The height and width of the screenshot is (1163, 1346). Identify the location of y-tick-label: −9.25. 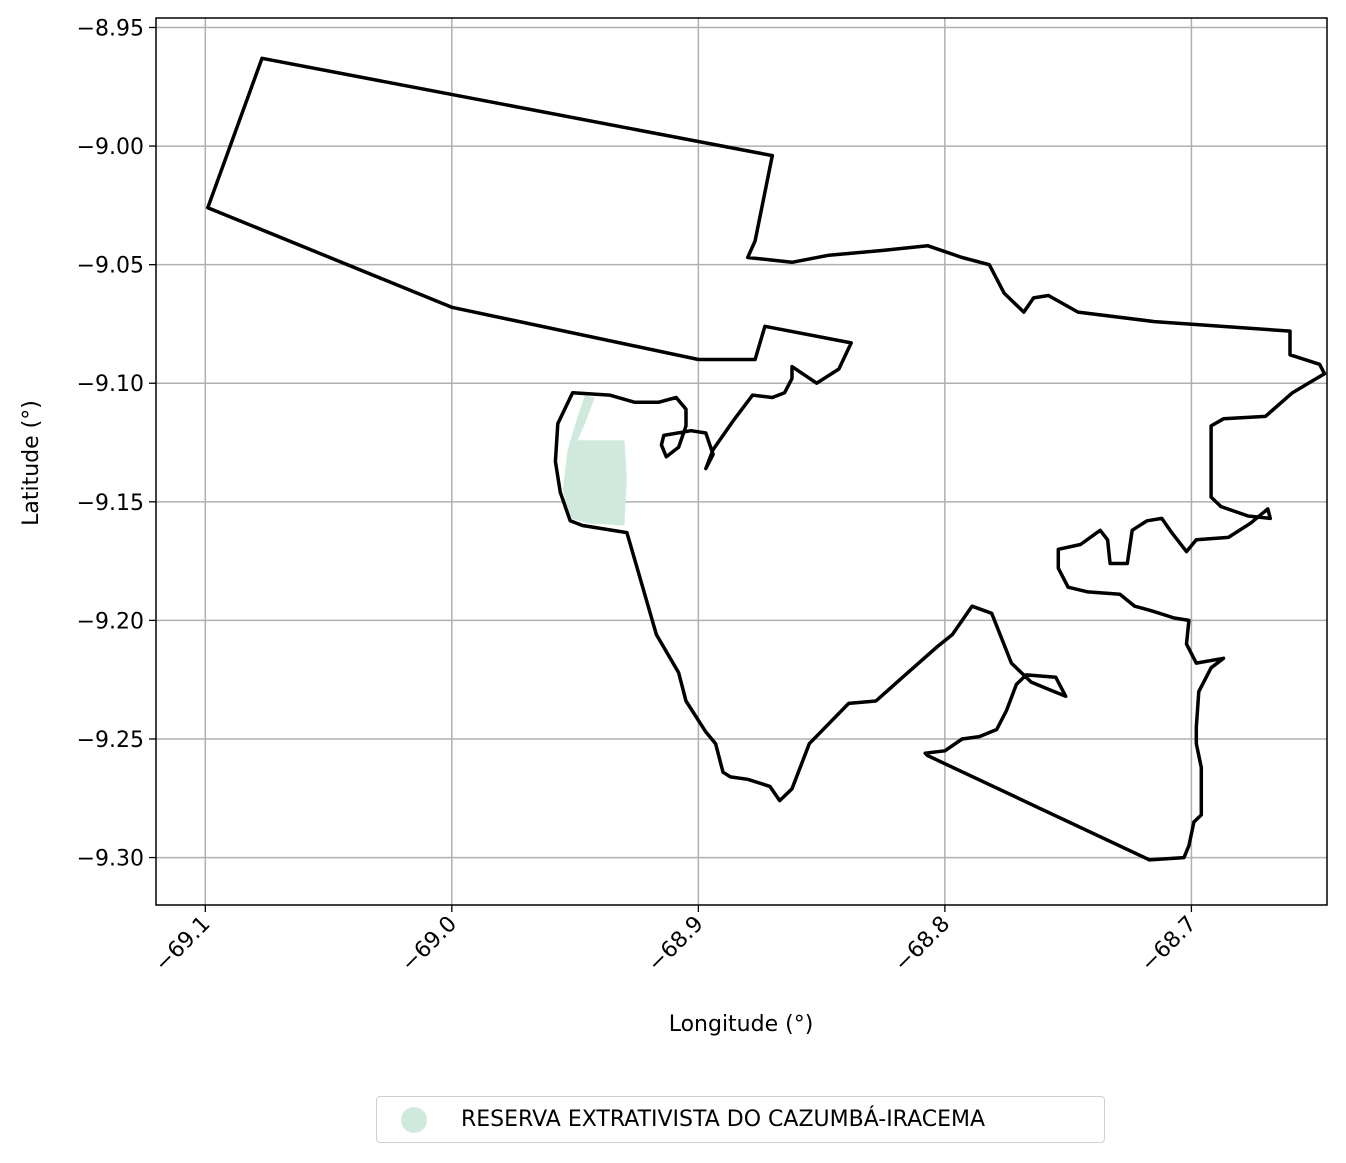
(110, 740).